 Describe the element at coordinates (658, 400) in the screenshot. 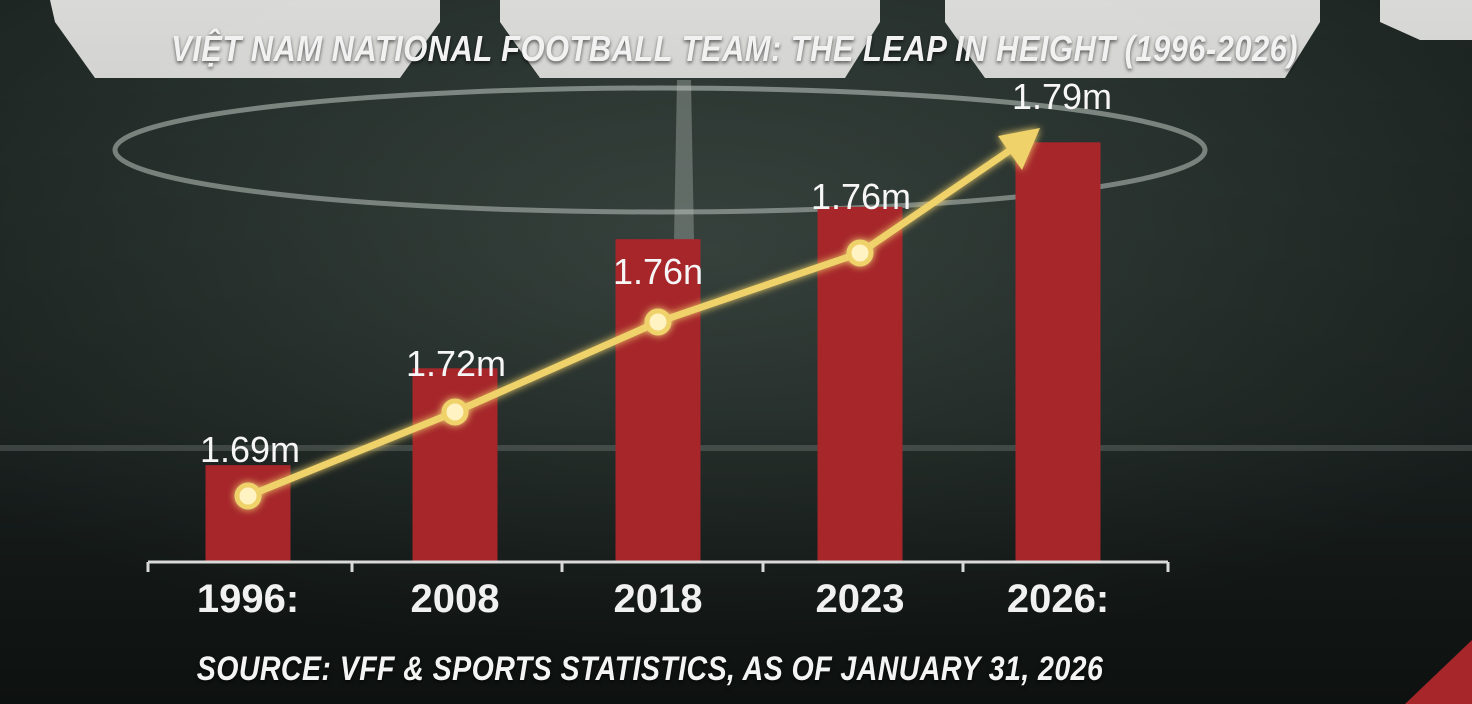

I see `bar-2018` at that location.